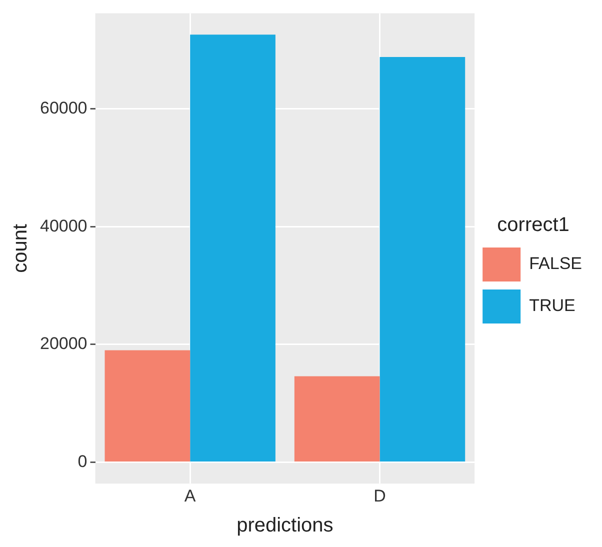  What do you see at coordinates (64, 226) in the screenshot?
I see `y-tick-label: 40000` at bounding box center [64, 226].